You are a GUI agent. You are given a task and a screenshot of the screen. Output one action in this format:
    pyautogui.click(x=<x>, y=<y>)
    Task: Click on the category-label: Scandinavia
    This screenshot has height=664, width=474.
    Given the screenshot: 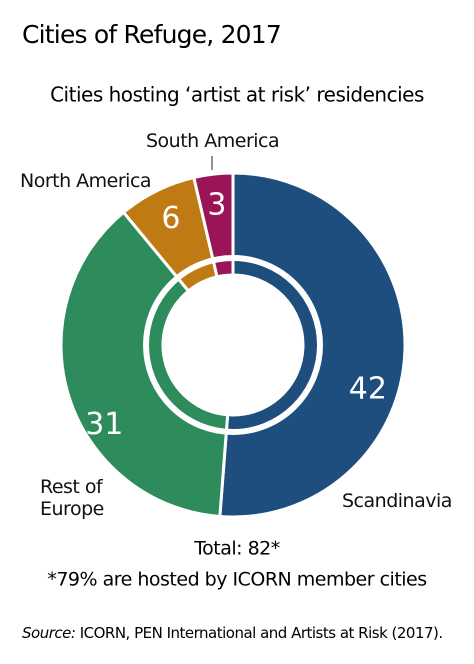 What is the action you would take?
    pyautogui.click(x=397, y=501)
    